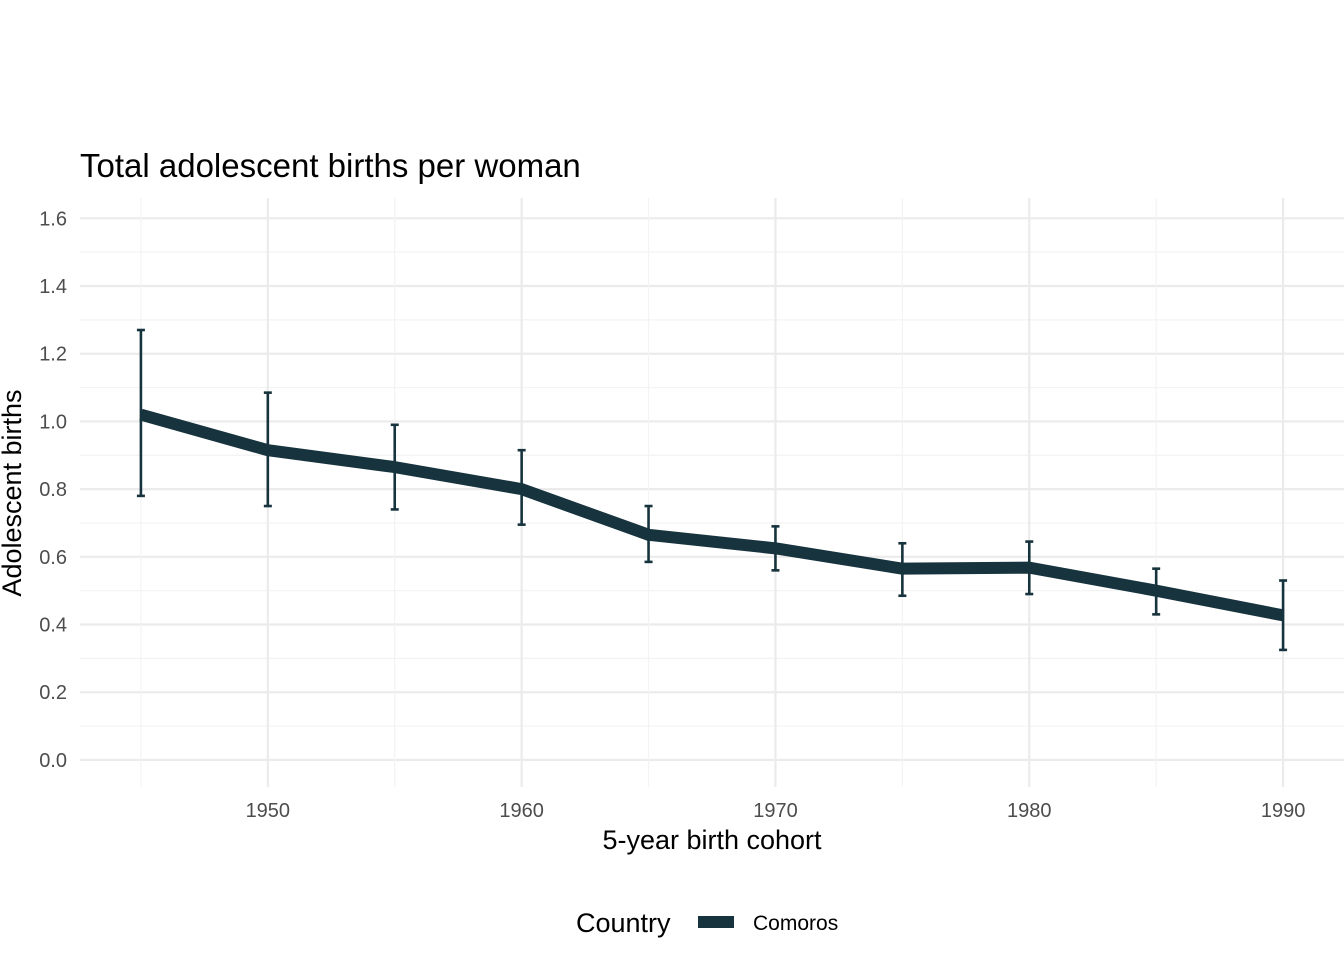  Describe the element at coordinates (521, 811) in the screenshot. I see `x-tick-label: 1960` at that location.